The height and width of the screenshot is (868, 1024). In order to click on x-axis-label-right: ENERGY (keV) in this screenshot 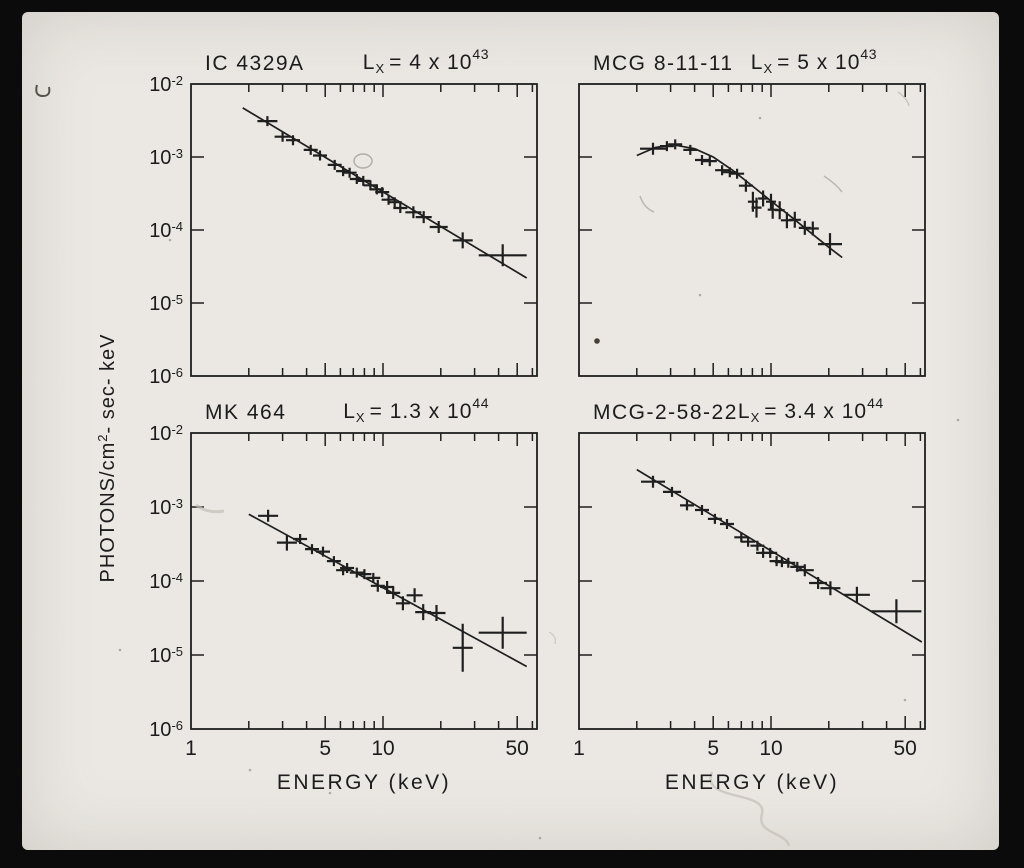, I will do `click(752, 782)`.